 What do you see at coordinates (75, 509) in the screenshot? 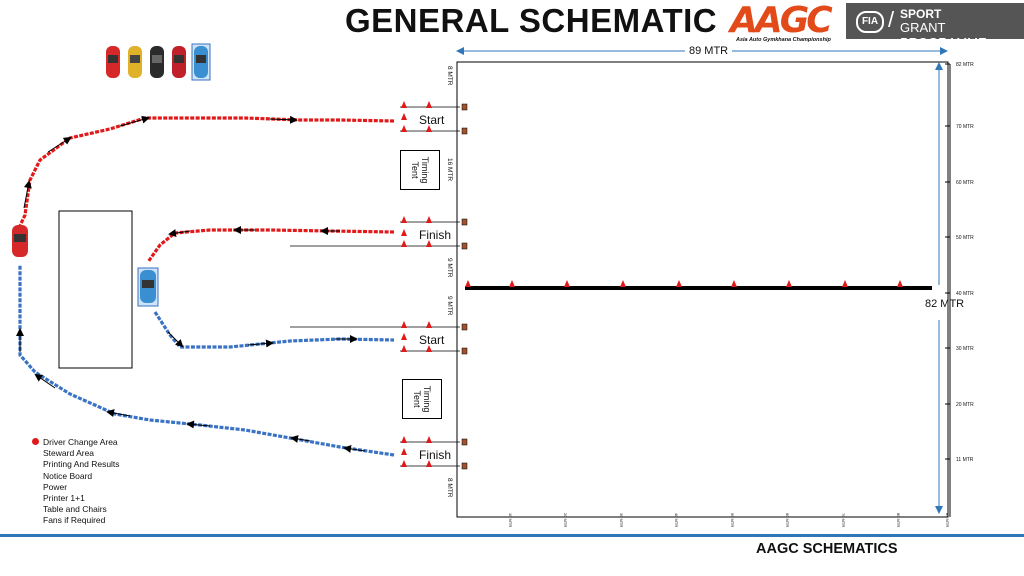
I see `legend-item: Table and Chairs` at bounding box center [75, 509].